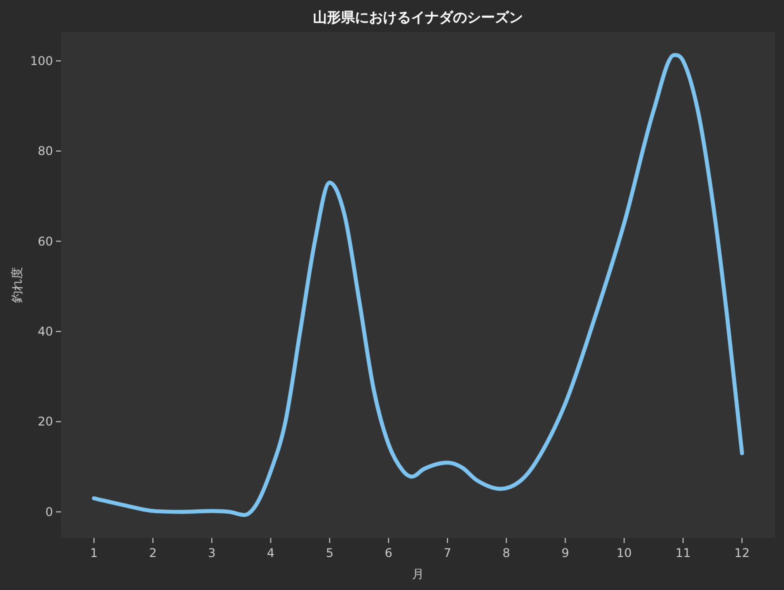  I want to click on x-tick-label: 6, so click(388, 553).